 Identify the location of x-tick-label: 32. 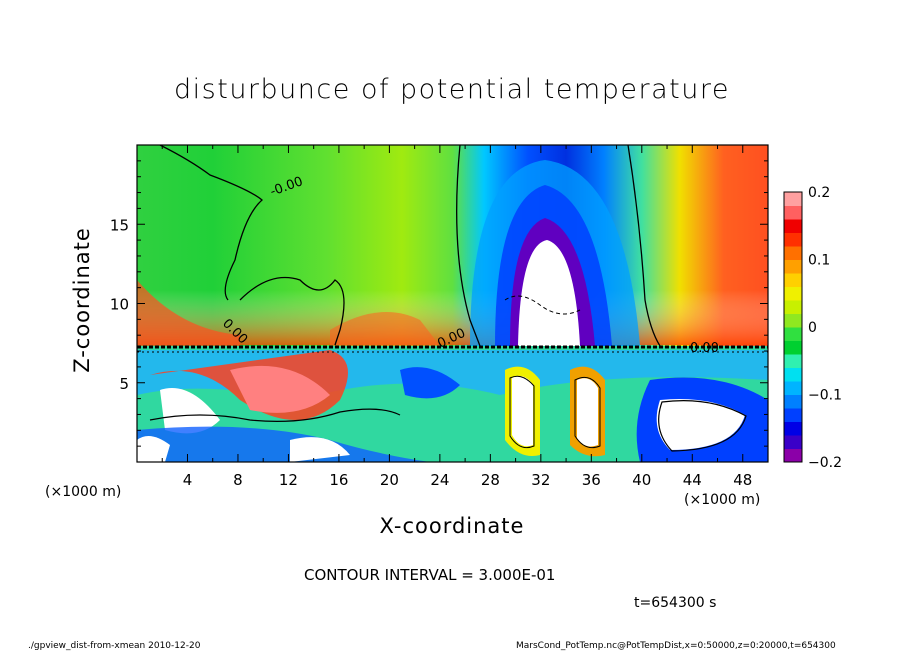
(540, 480).